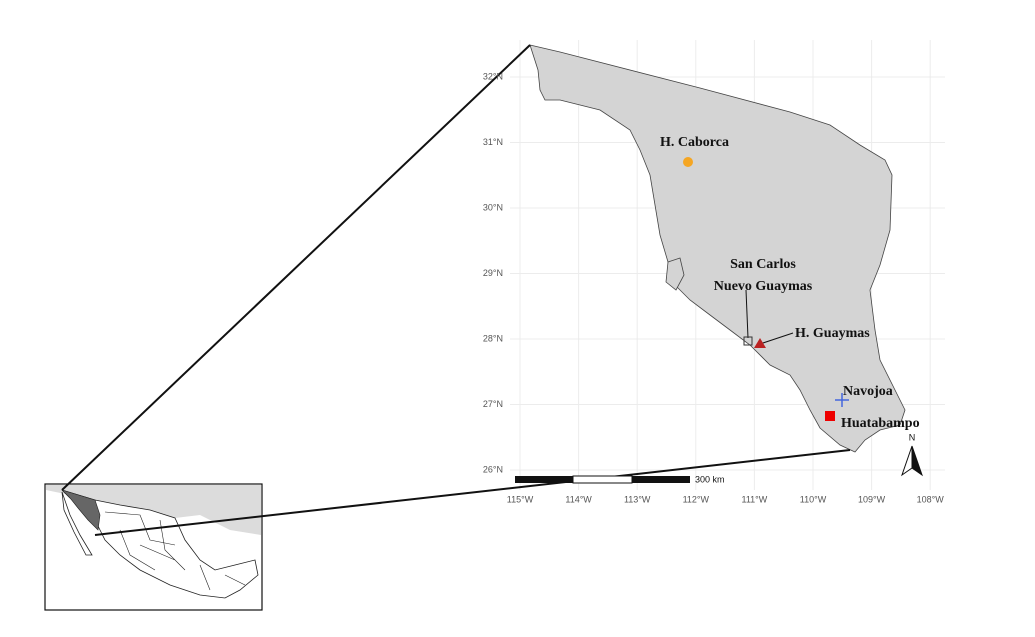  I want to click on lon-label: 109°W, so click(872, 499).